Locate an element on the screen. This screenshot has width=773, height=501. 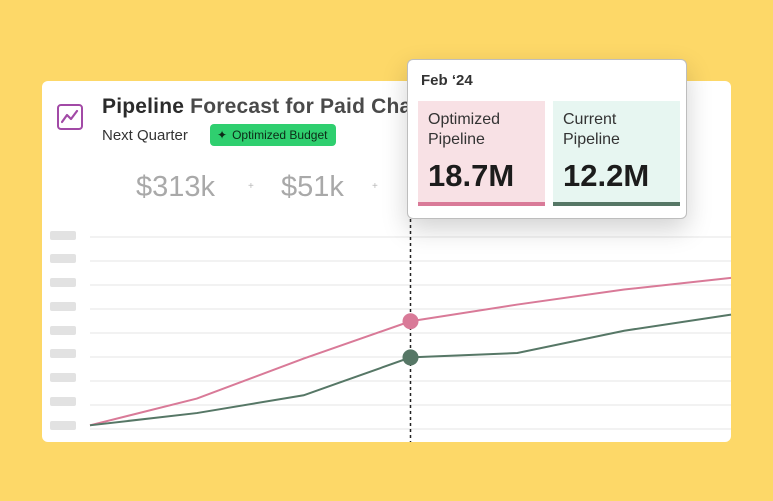
line-chart-icon is located at coordinates (70, 117).